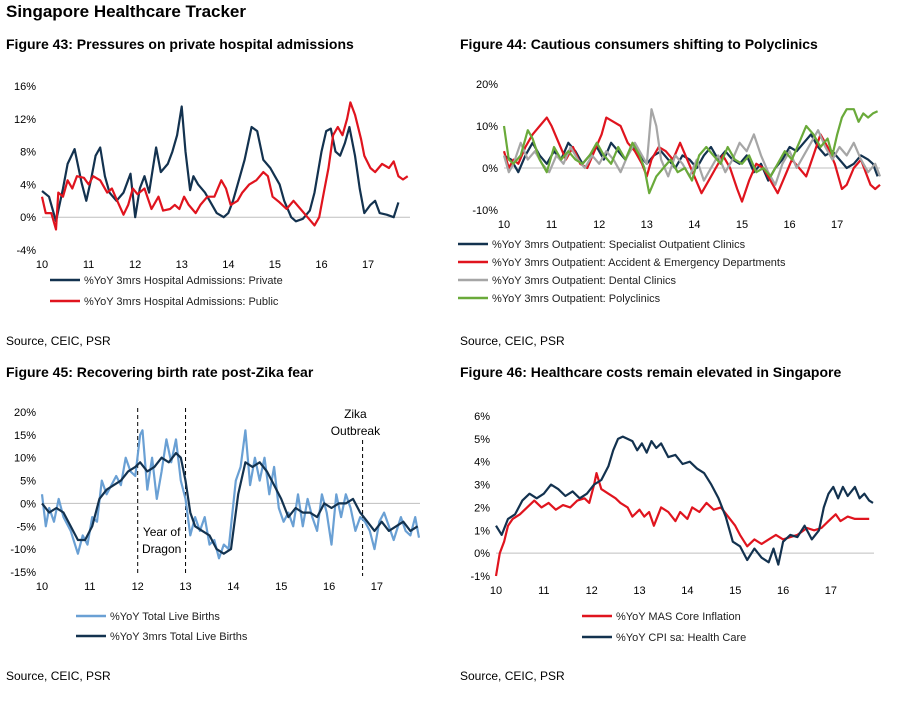 This screenshot has height=704, width=906. Describe the element at coordinates (28, 153) in the screenshot. I see `y-tick-label: 8%` at that location.